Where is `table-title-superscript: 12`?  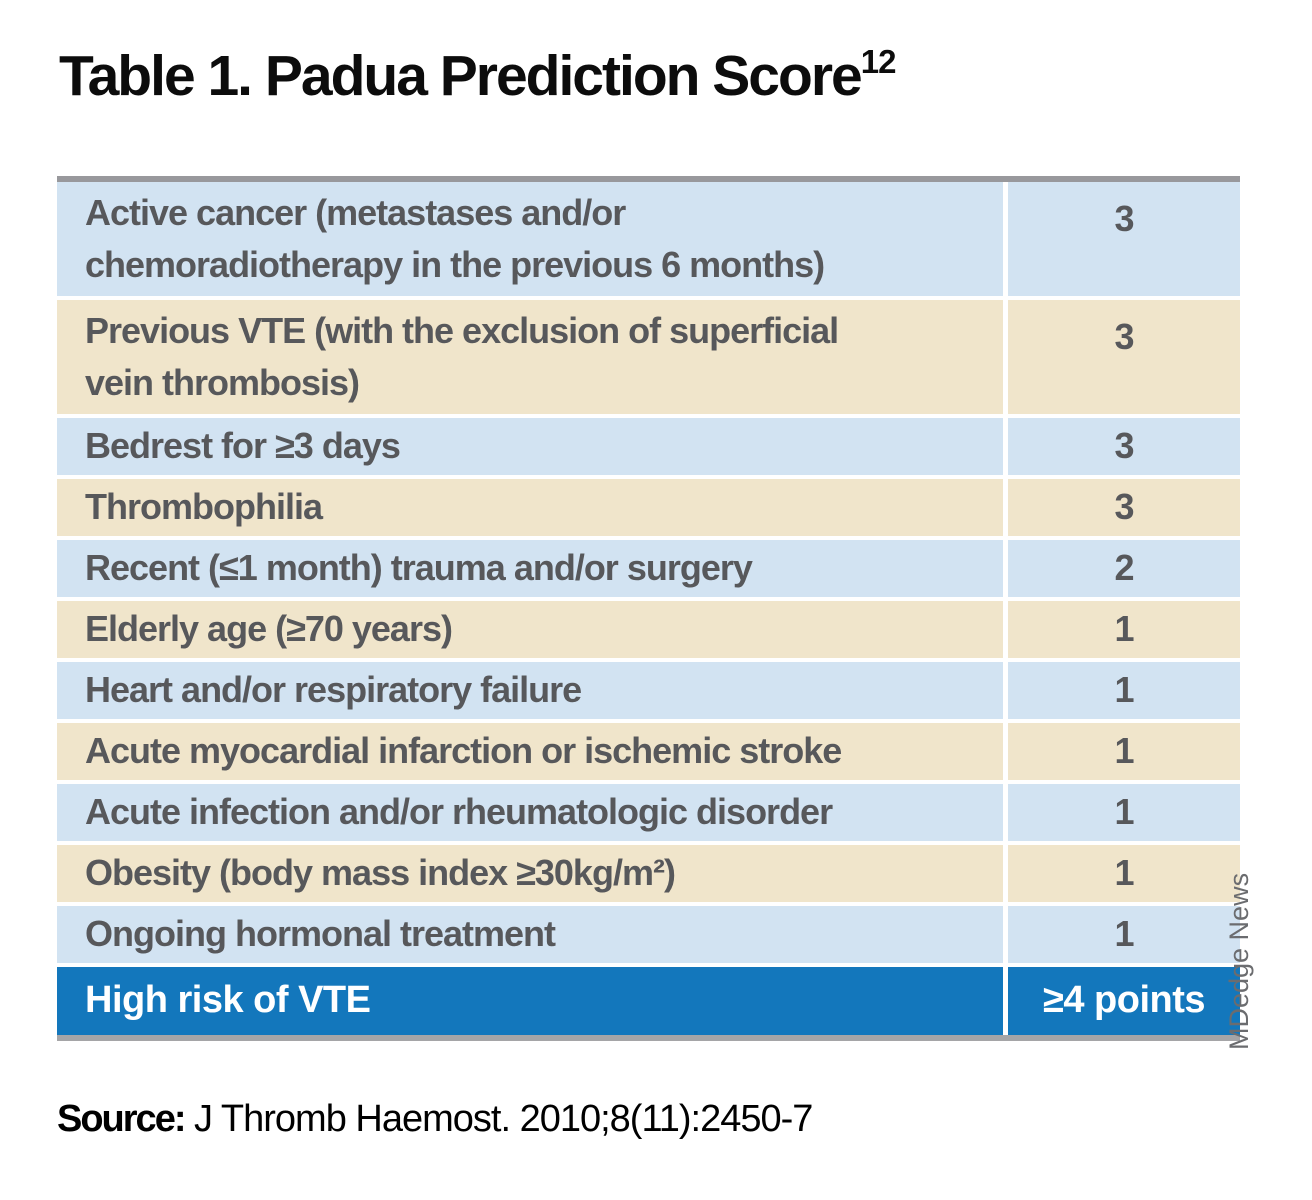 table-title-superscript: 12 is located at coordinates (878, 61).